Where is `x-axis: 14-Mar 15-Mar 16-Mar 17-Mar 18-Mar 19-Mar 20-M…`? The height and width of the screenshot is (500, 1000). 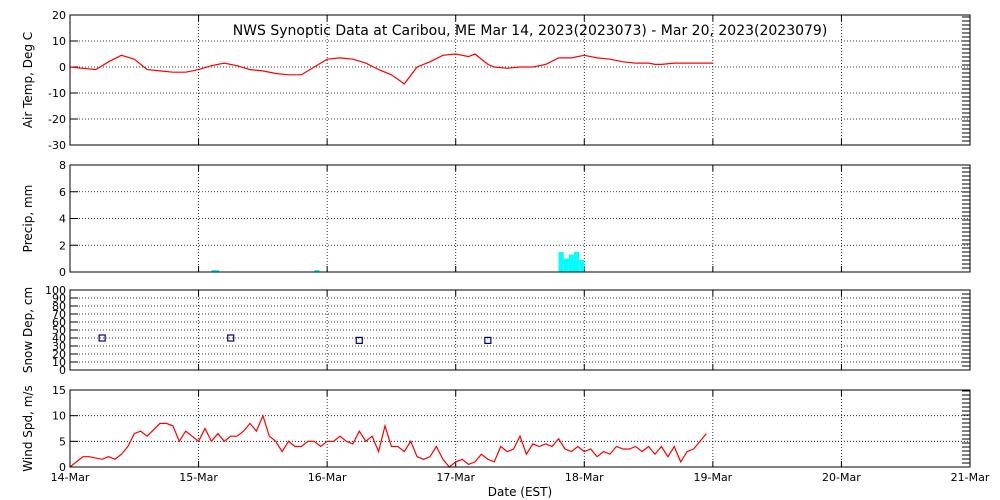
x-axis: 14-Mar 15-Mar 16-Mar 17-Mar 18-Mar 19-Mar 20-M… is located at coordinates (520, 477).